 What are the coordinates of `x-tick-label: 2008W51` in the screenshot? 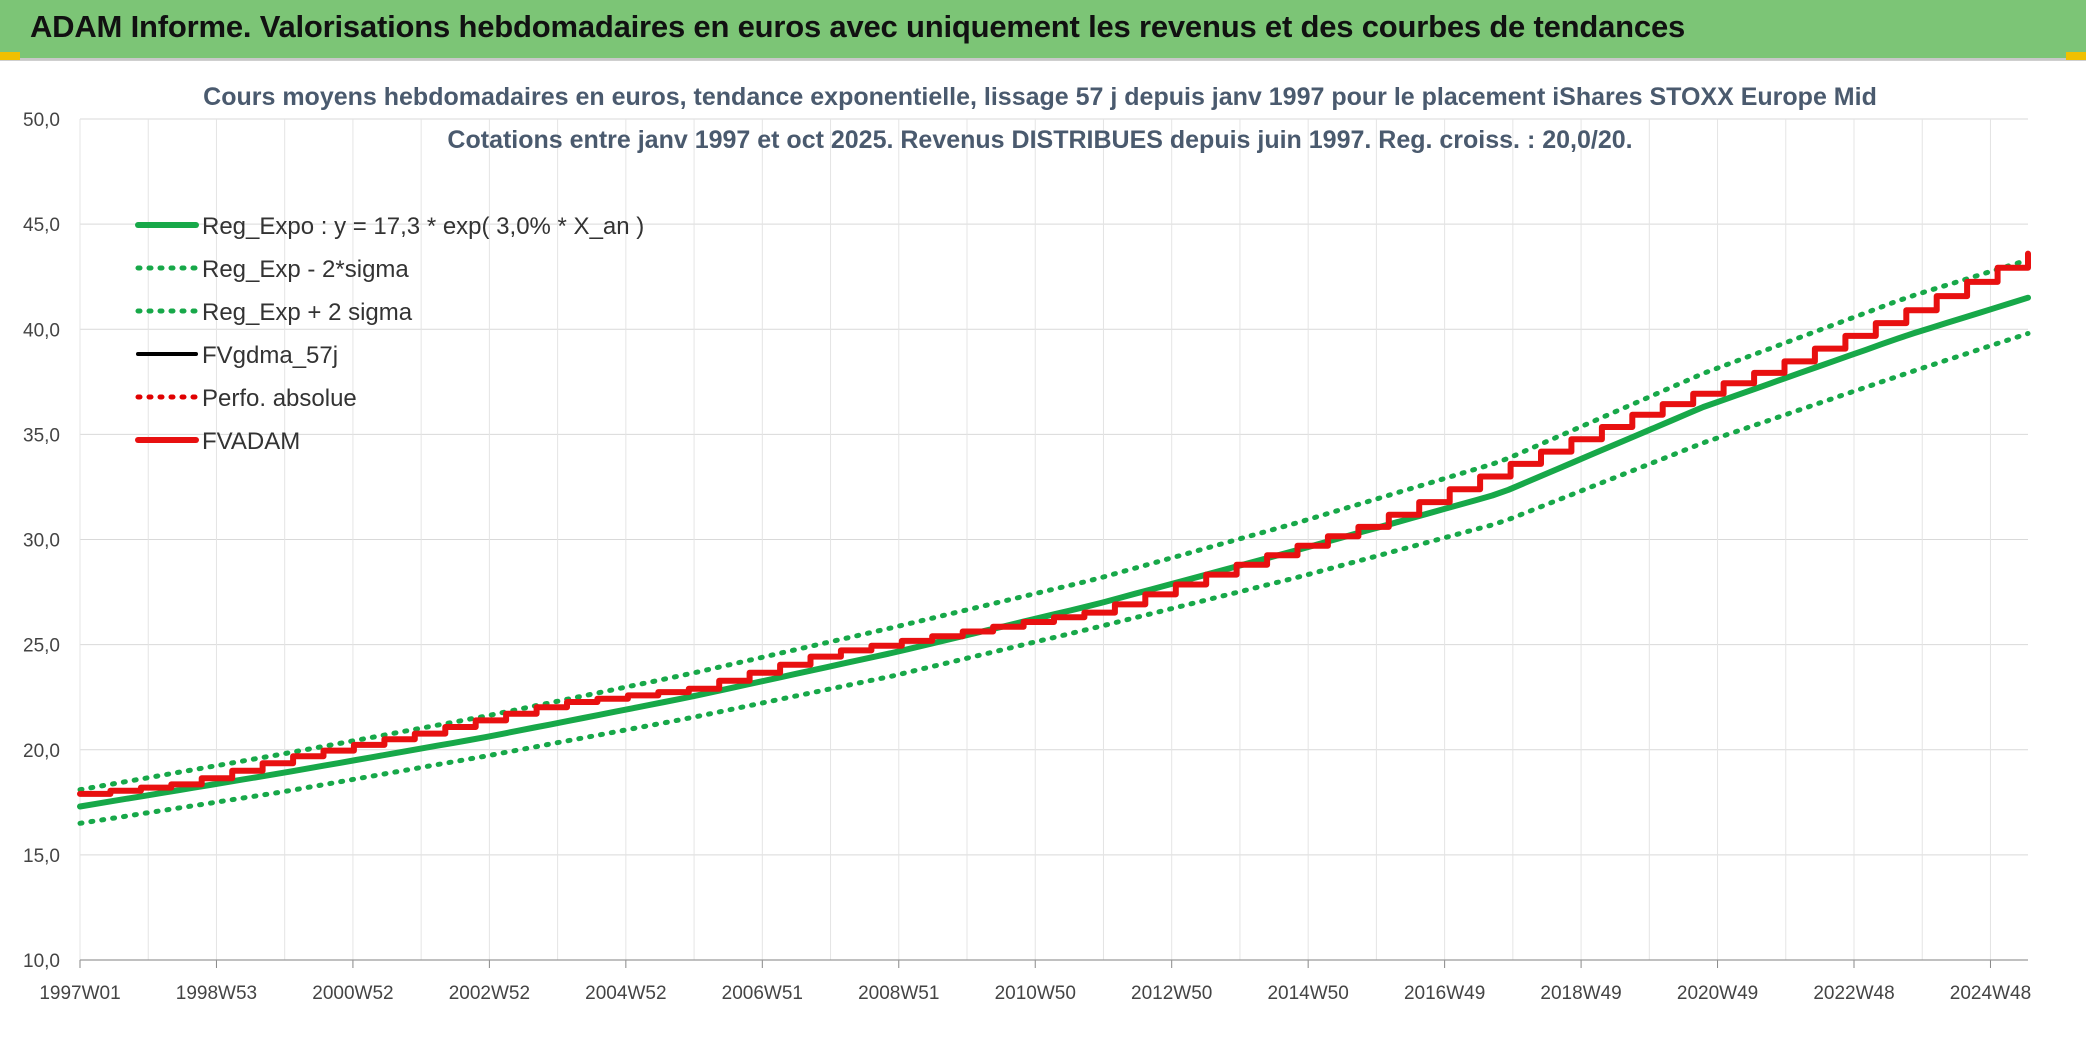 It's located at (898, 993).